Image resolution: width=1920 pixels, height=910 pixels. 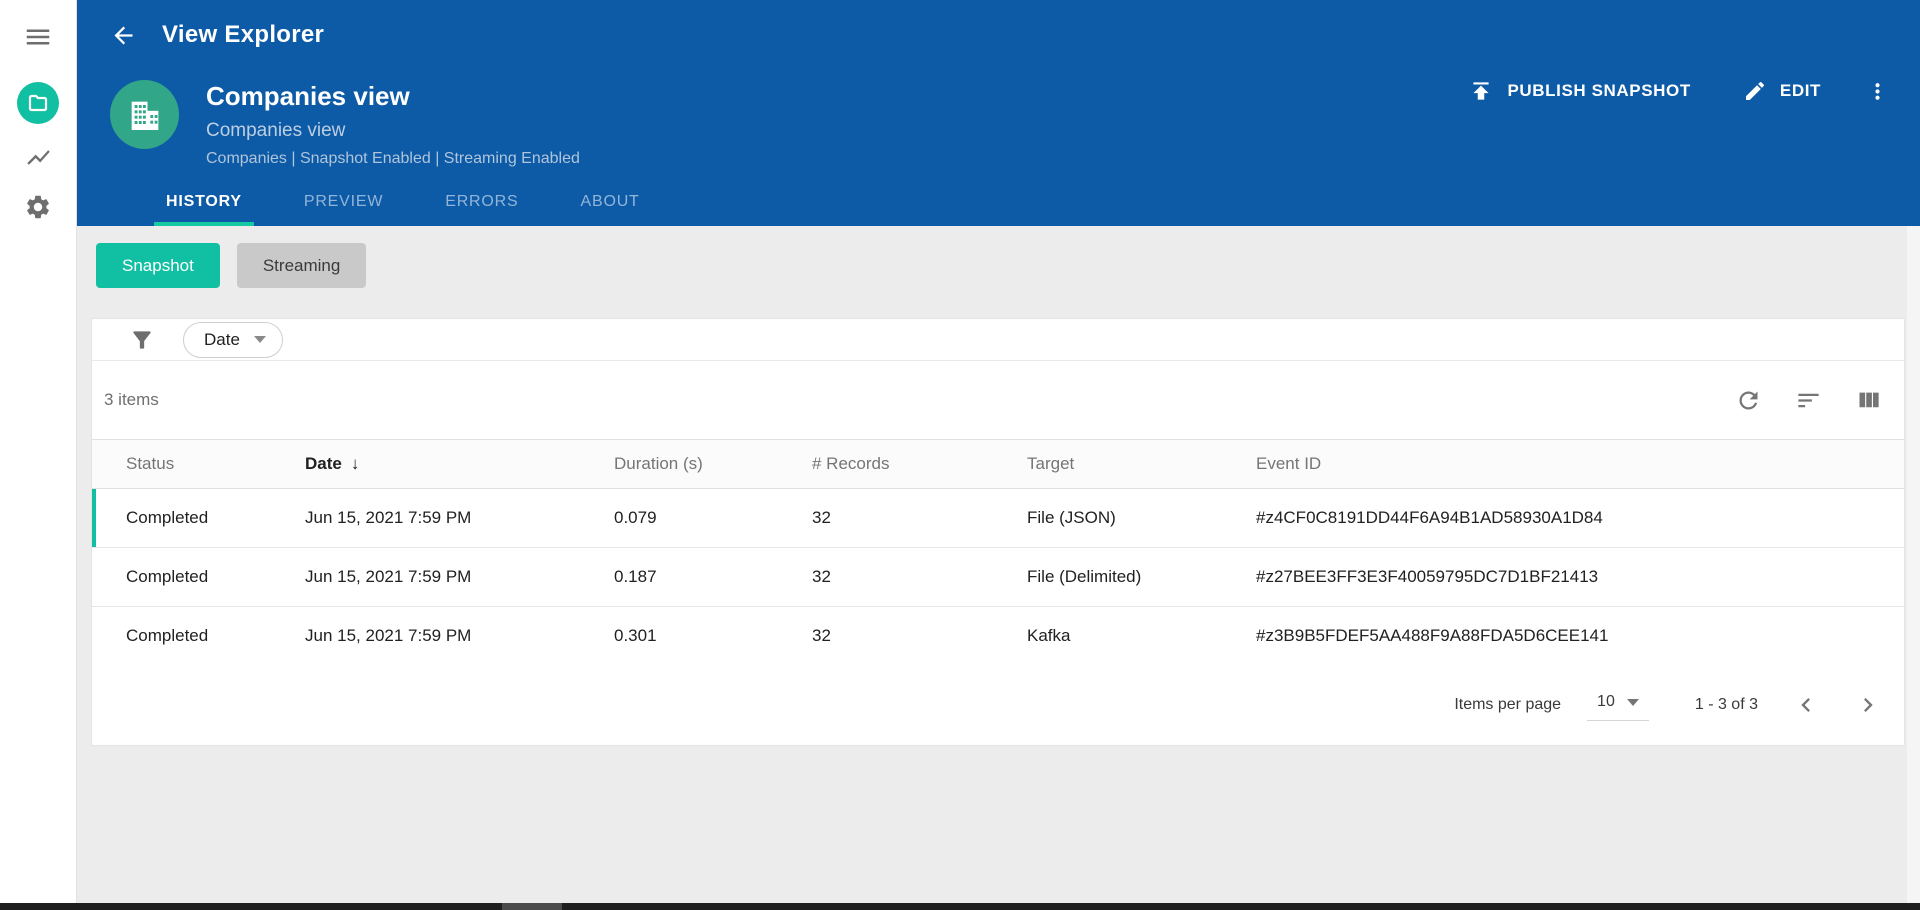 I want to click on chart-icon, so click(x=38, y=157).